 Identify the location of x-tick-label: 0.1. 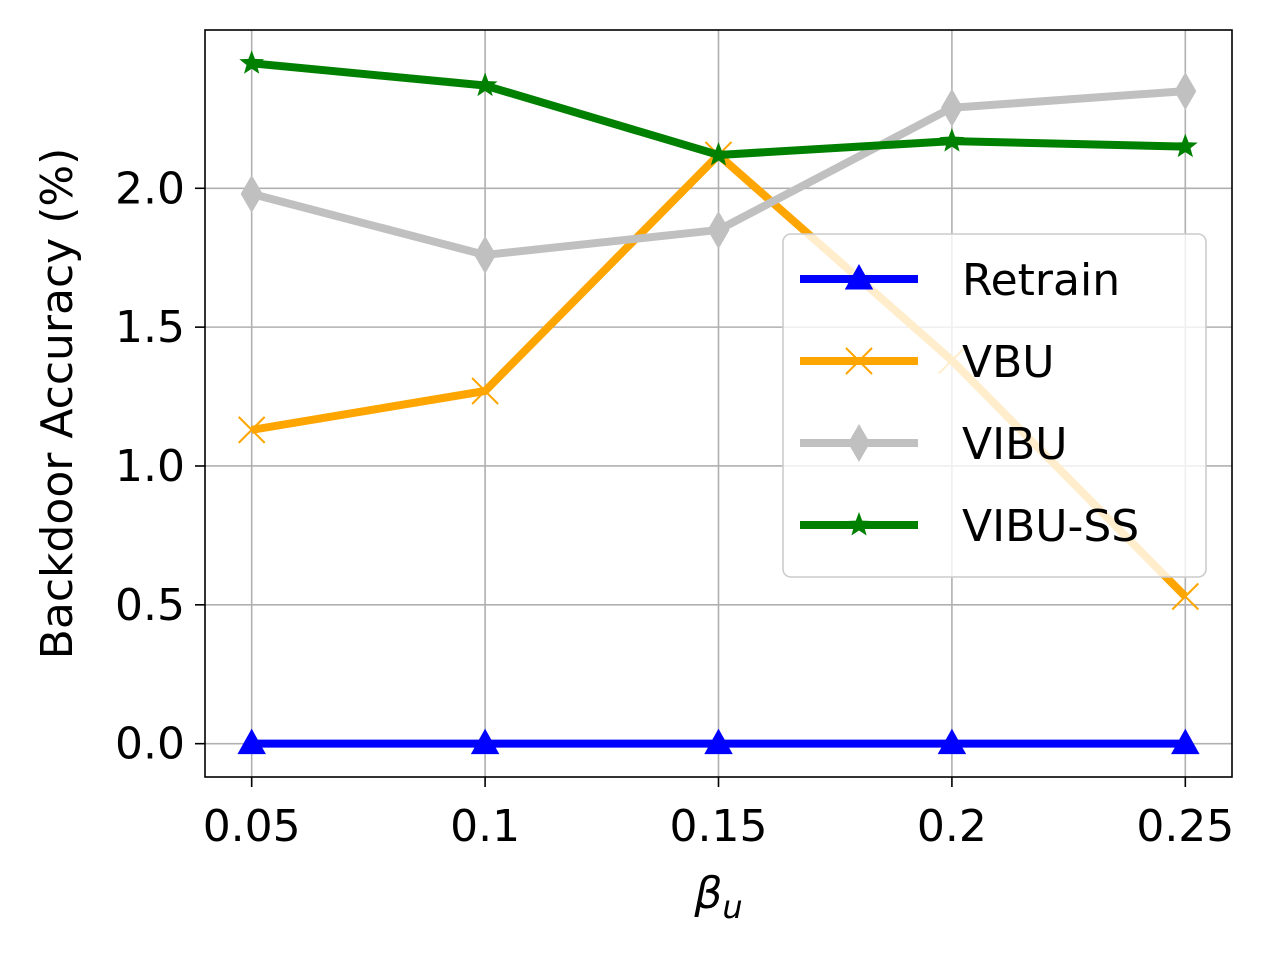
(485, 826).